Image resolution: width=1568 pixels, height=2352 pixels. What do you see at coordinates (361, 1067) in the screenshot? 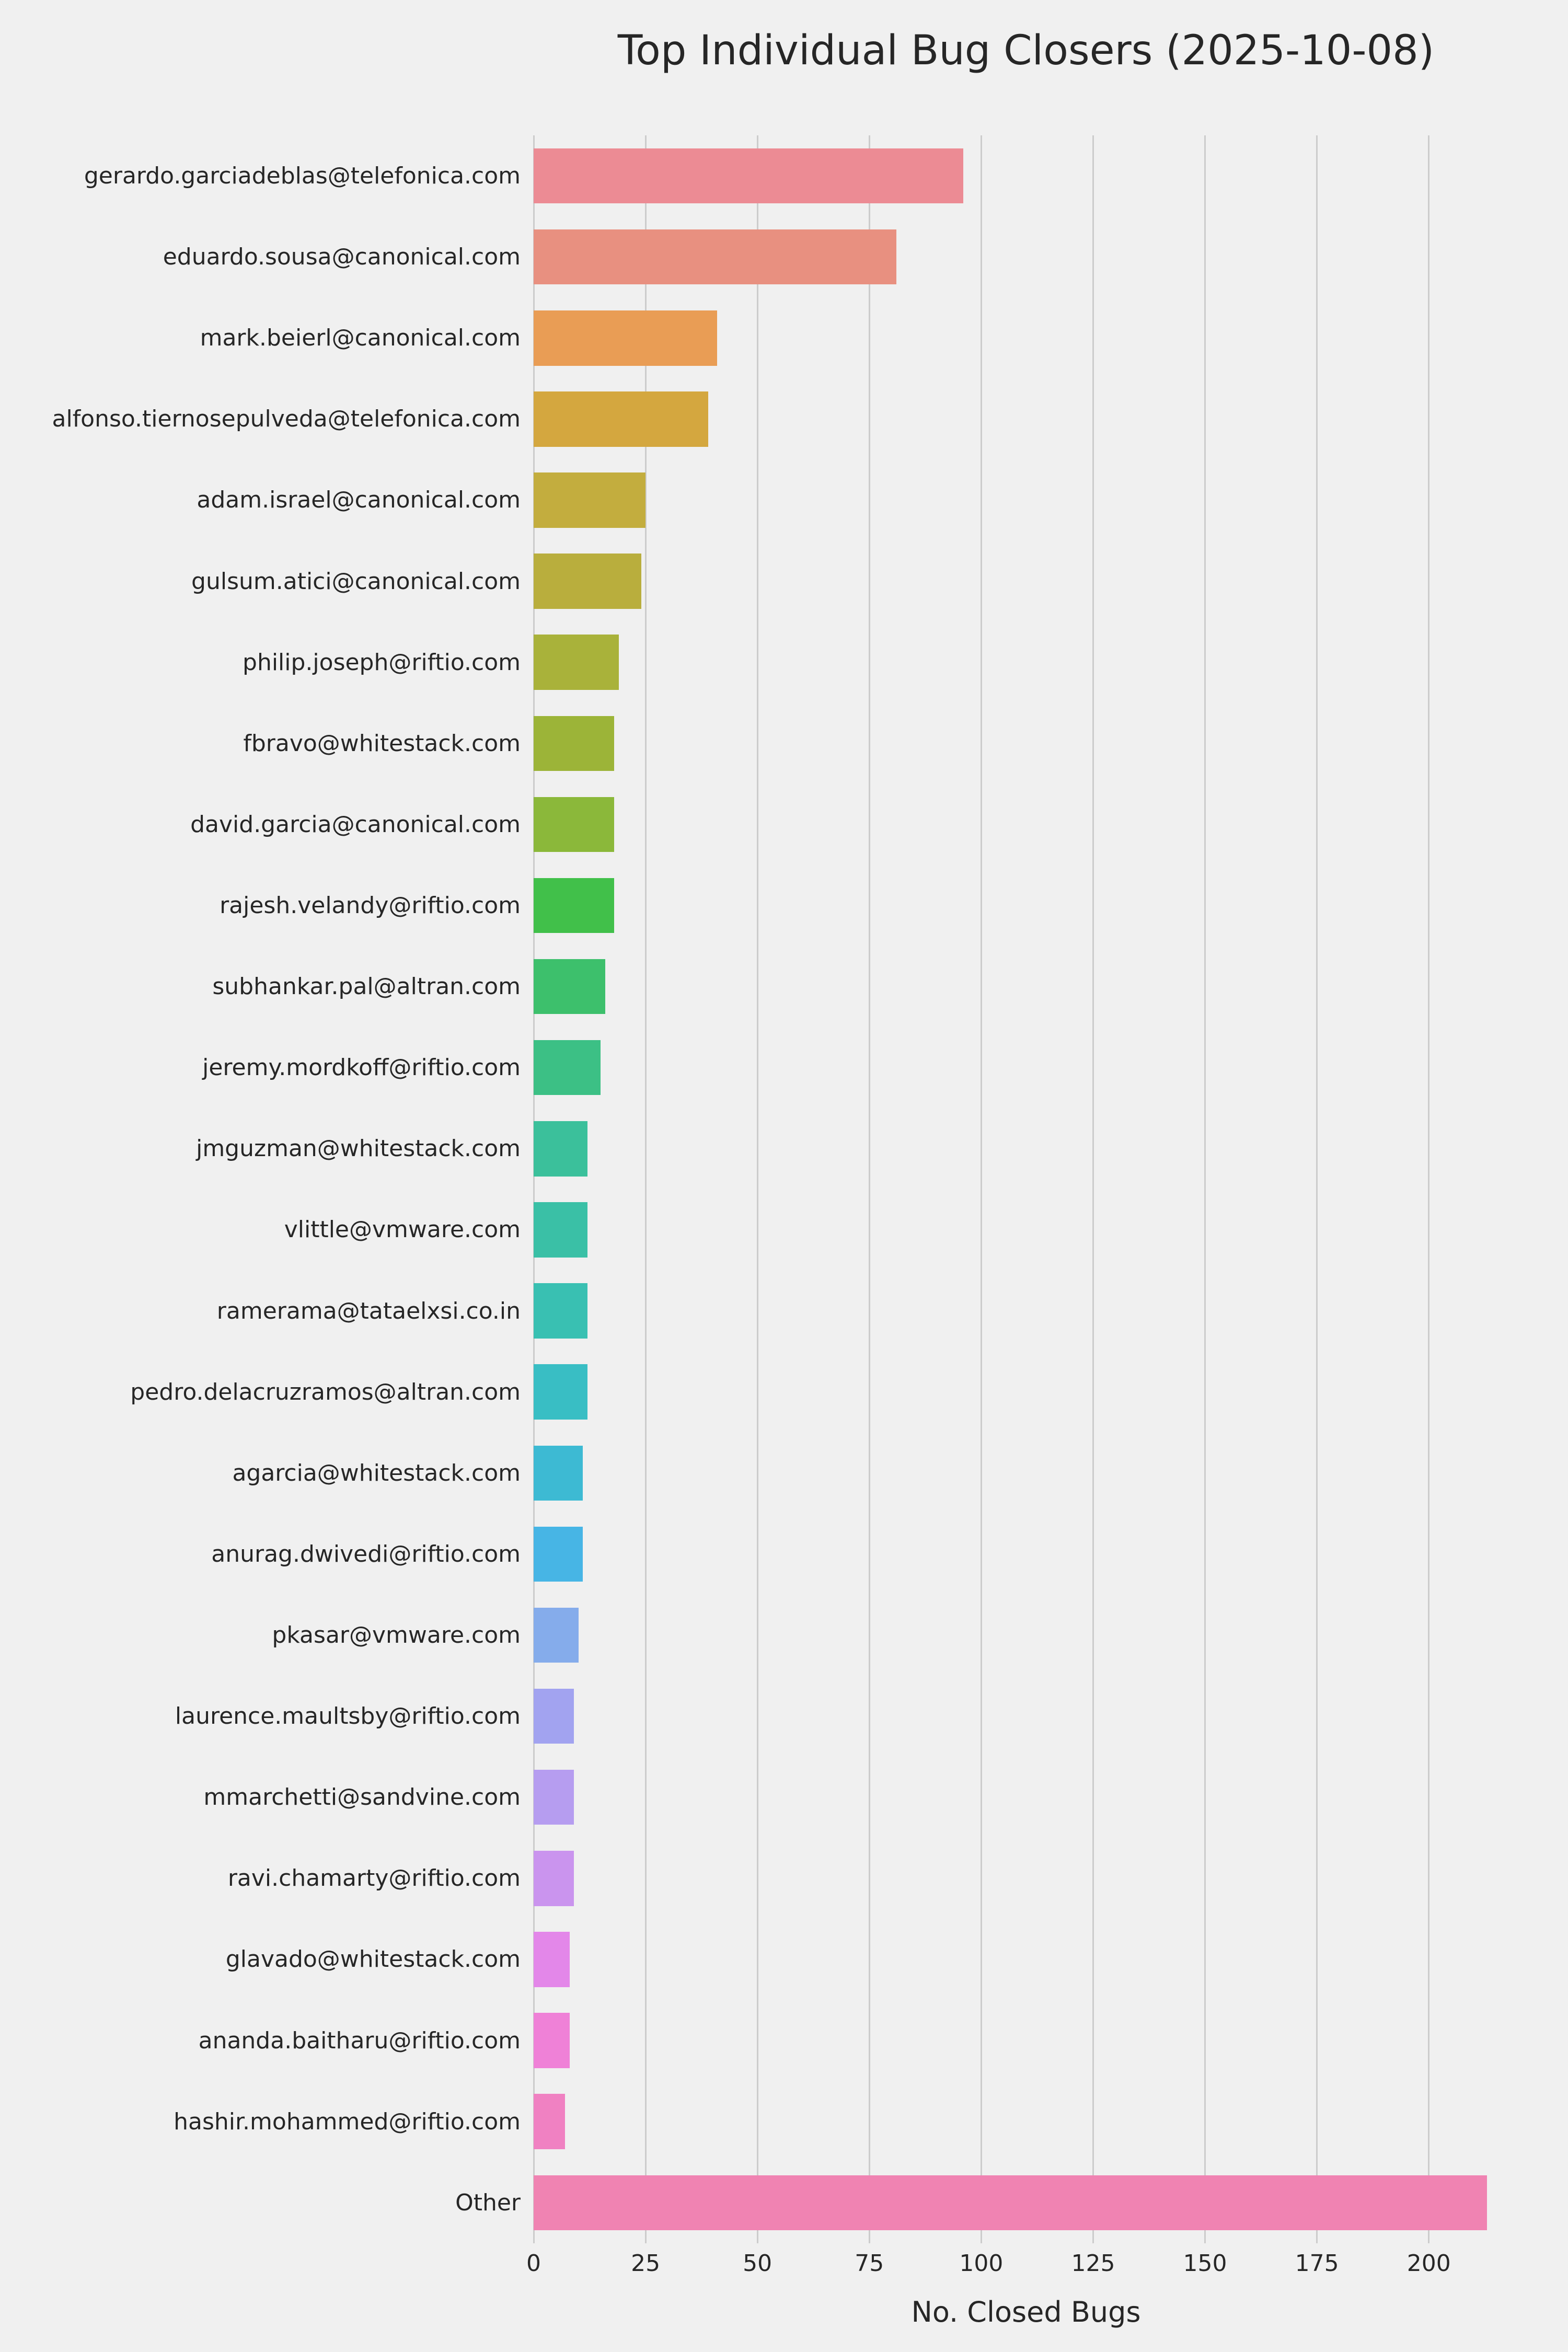
I see `y-tick-label: jeremy.mordkoff@riftio.com` at bounding box center [361, 1067].